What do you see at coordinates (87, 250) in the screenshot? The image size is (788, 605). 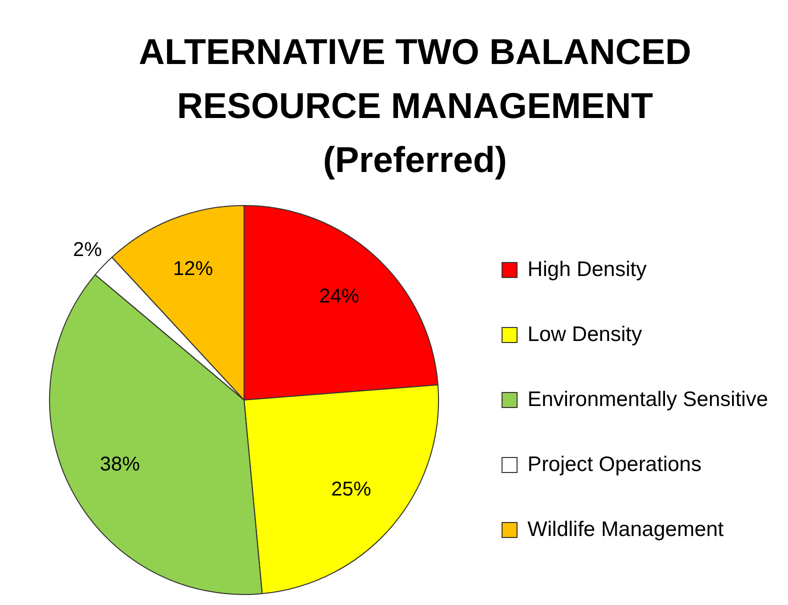 I see `data-label: 2%` at bounding box center [87, 250].